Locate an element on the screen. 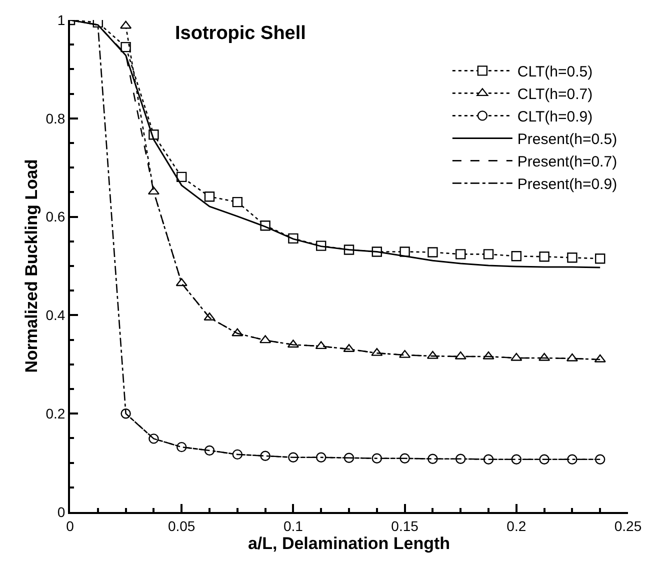 The height and width of the screenshot is (567, 668). x-tick-label: 0.15 is located at coordinates (405, 526).